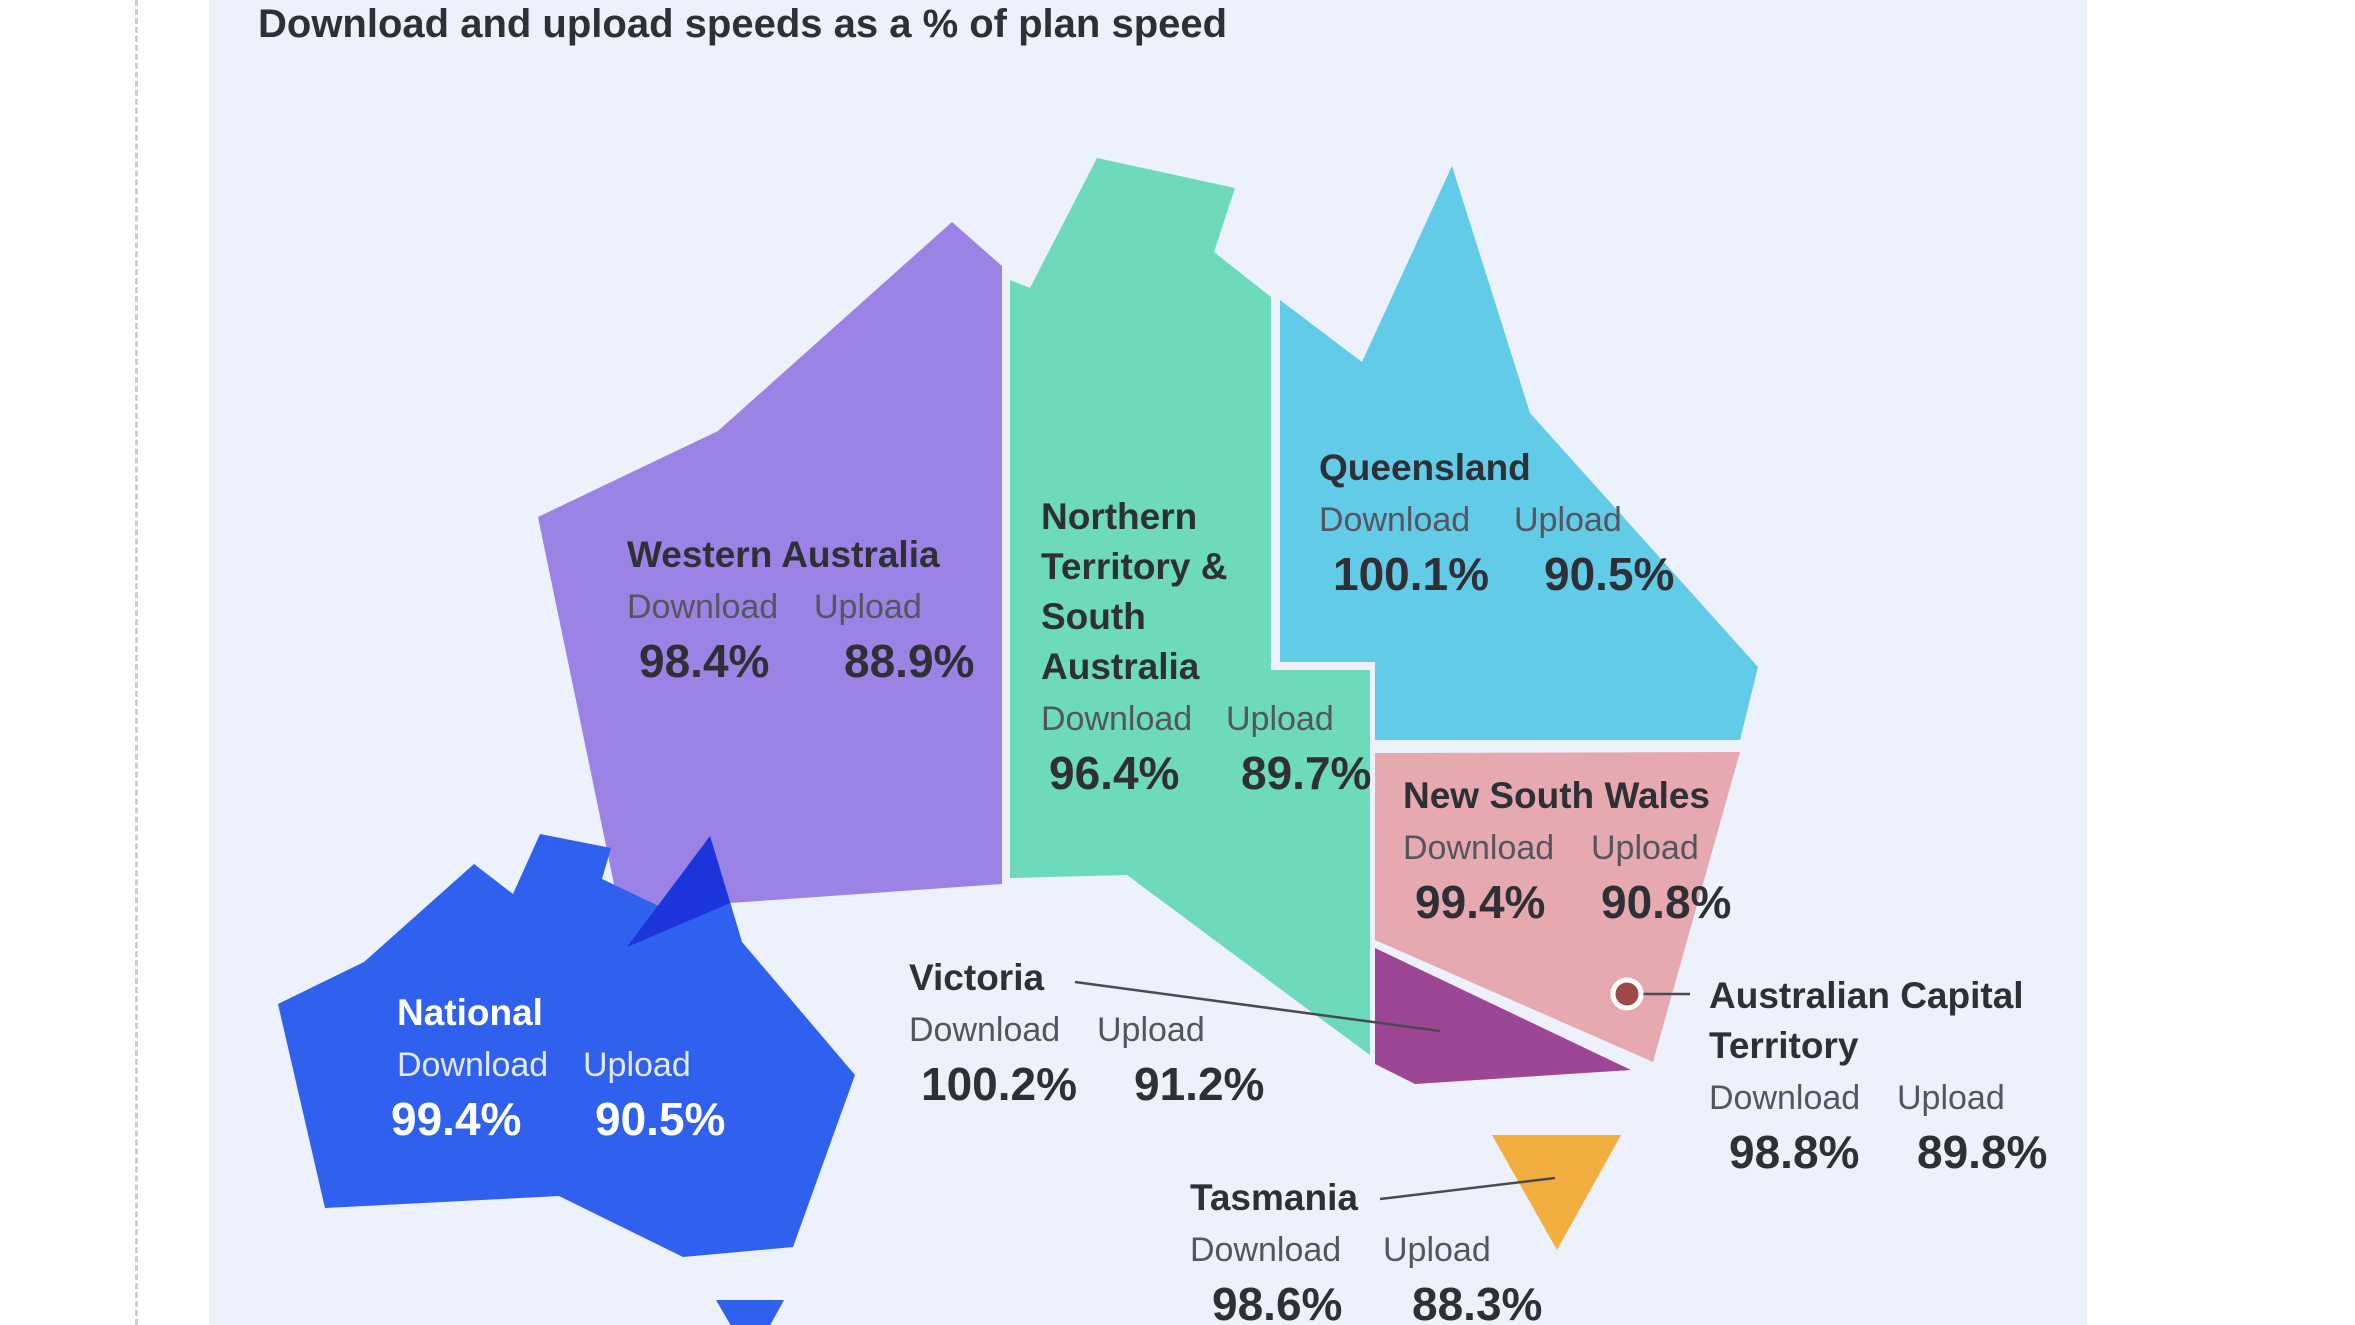 The width and height of the screenshot is (2355, 1325). Describe the element at coordinates (470, 1012) in the screenshot. I see `region-name: National` at that location.